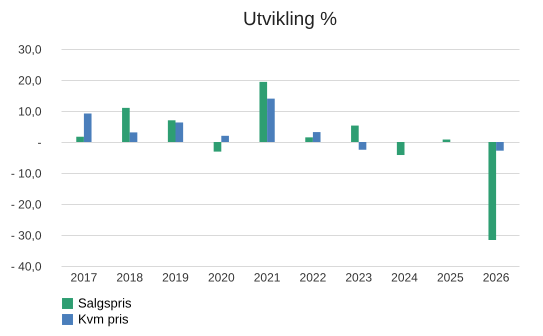 Image resolution: width=543 pixels, height=336 pixels. What do you see at coordinates (30, 81) in the screenshot?
I see `y-tick-label: 20,0` at bounding box center [30, 81].